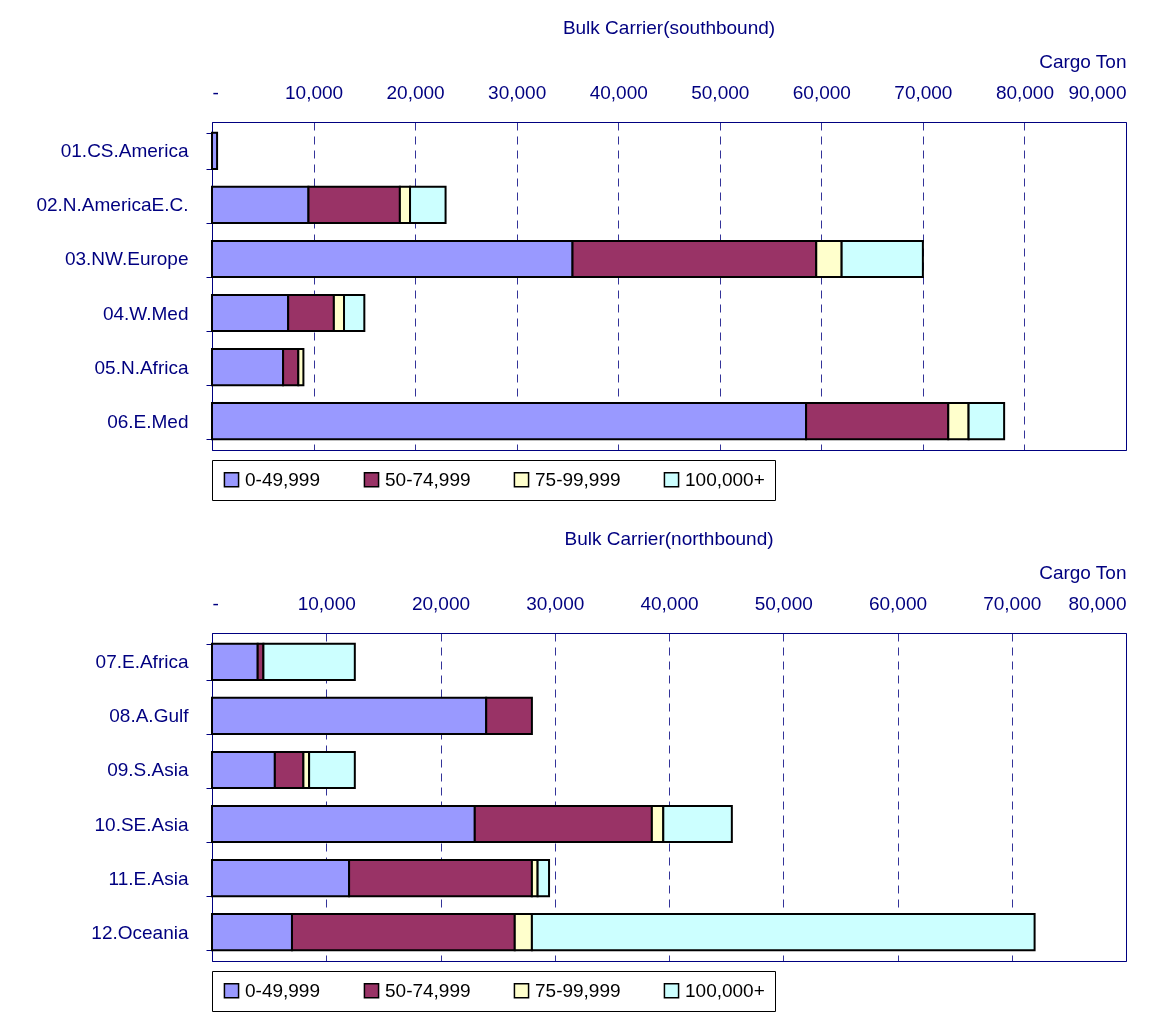 This screenshot has height=1028, width=1168. What do you see at coordinates (1097, 92) in the screenshot?
I see `x-tick-label: 90,000` at bounding box center [1097, 92].